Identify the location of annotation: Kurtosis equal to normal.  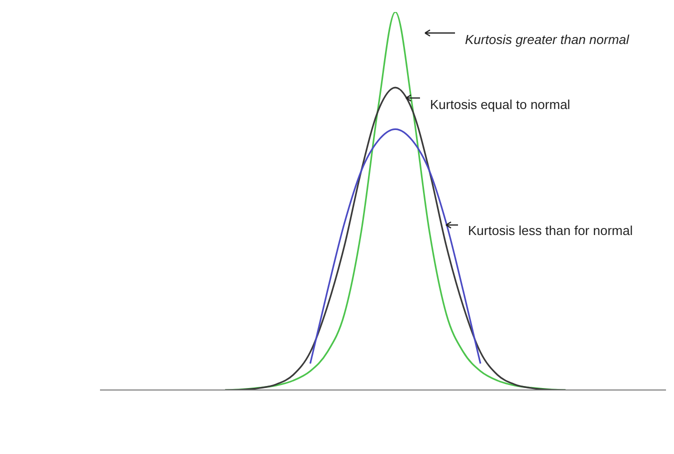
(500, 104).